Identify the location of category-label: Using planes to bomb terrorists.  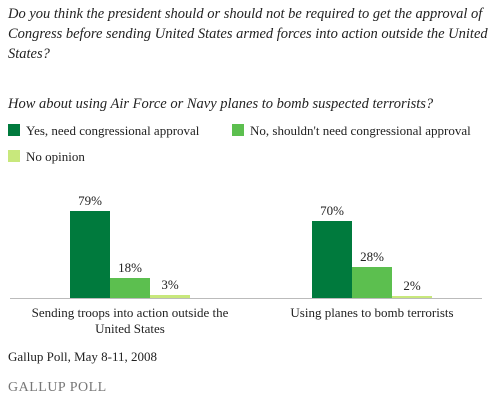
(372, 312).